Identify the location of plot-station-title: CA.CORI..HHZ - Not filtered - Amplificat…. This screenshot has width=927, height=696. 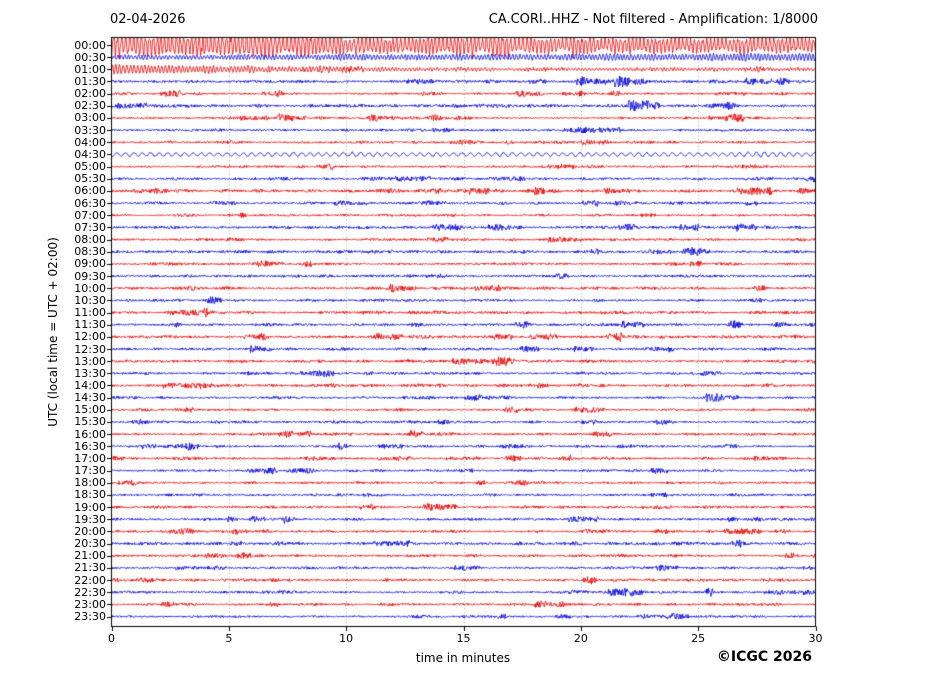
(653, 19).